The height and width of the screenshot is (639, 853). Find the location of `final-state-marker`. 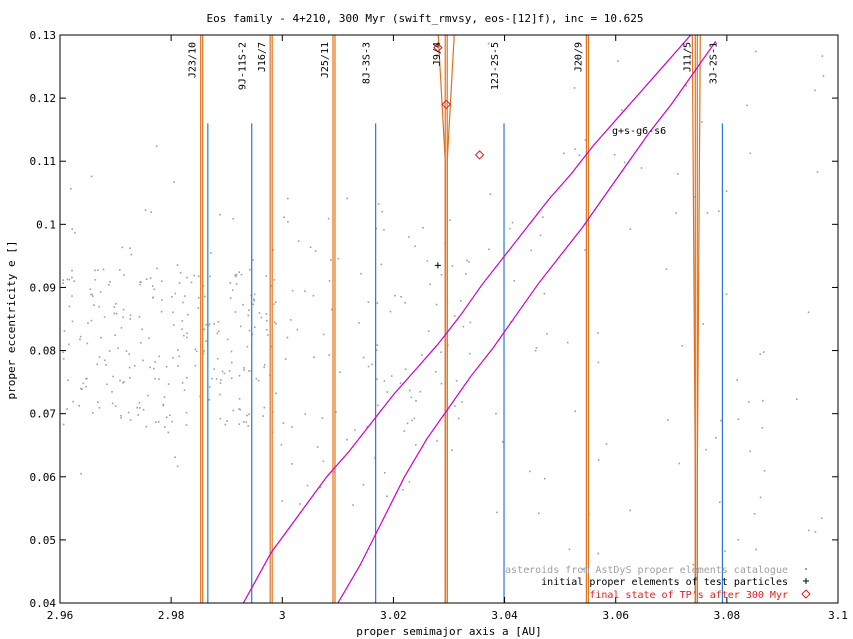

final-state-marker is located at coordinates (446, 104).